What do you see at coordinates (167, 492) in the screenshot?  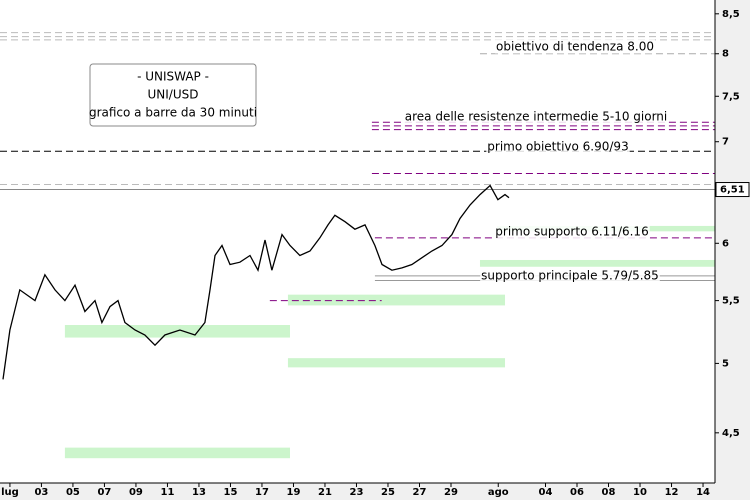 I see `x-tick-label: 11` at bounding box center [167, 492].